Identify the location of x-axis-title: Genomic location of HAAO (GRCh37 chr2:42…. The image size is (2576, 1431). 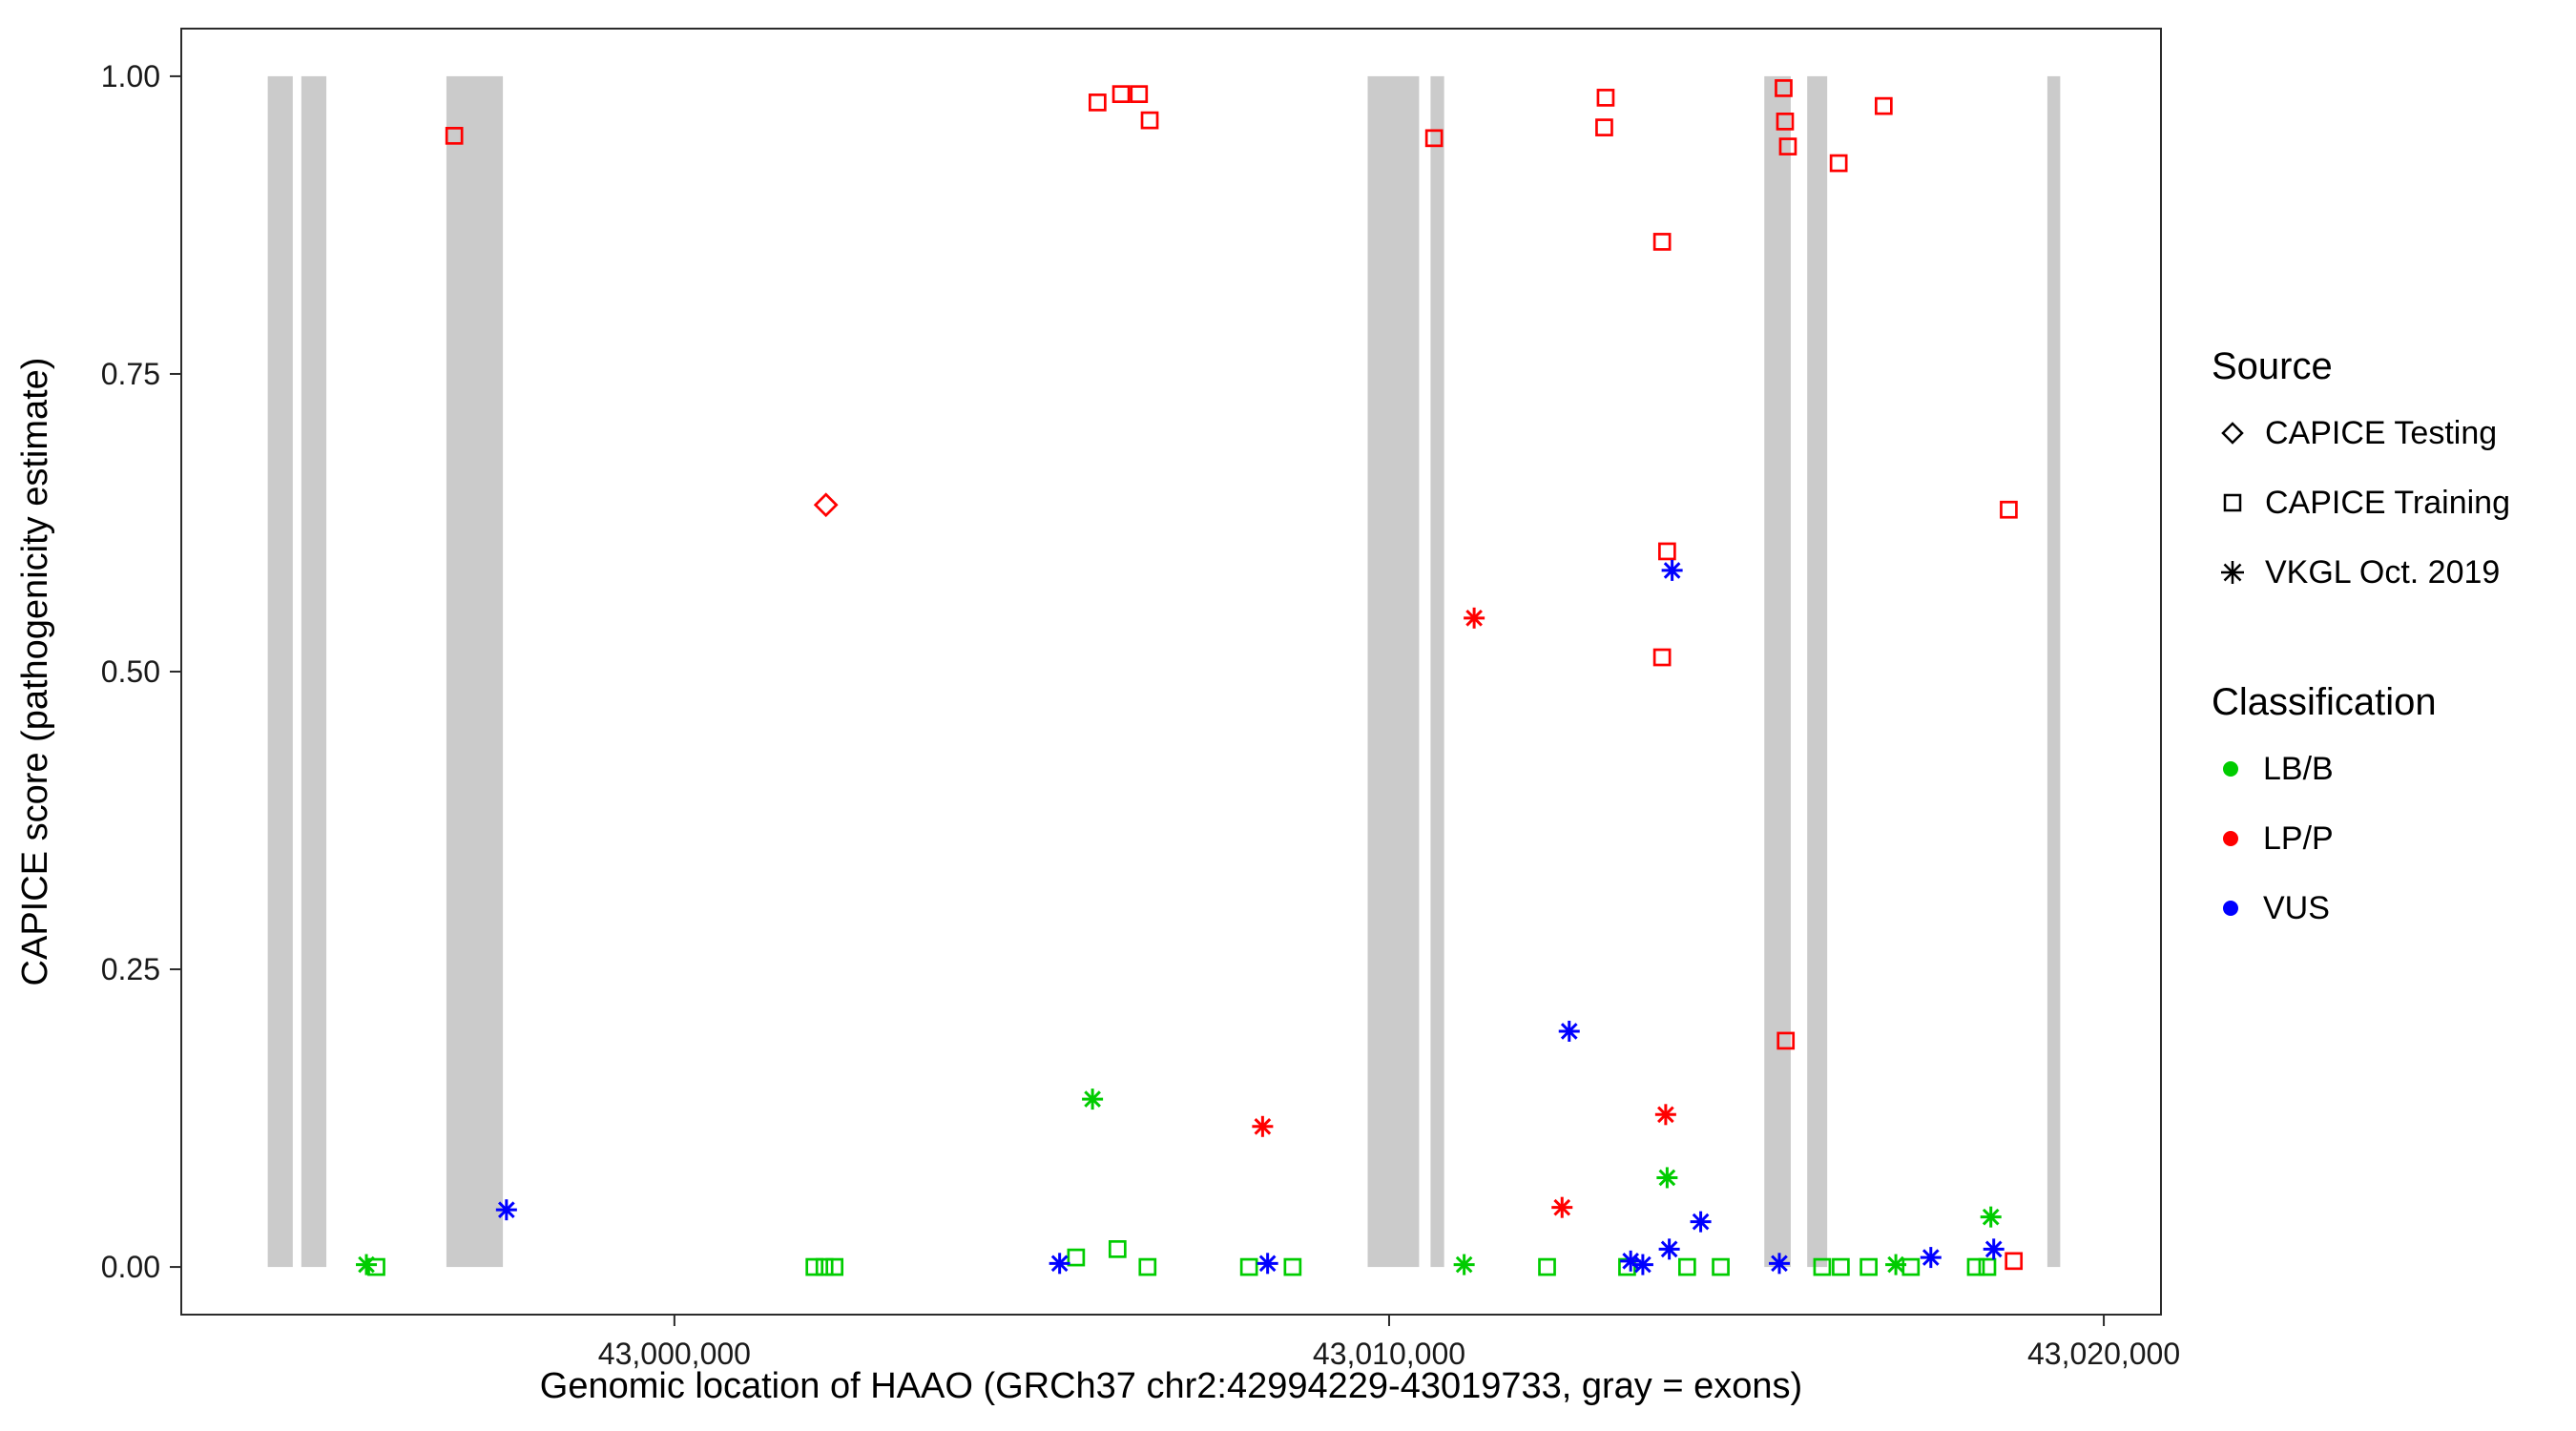
(1171, 1386).